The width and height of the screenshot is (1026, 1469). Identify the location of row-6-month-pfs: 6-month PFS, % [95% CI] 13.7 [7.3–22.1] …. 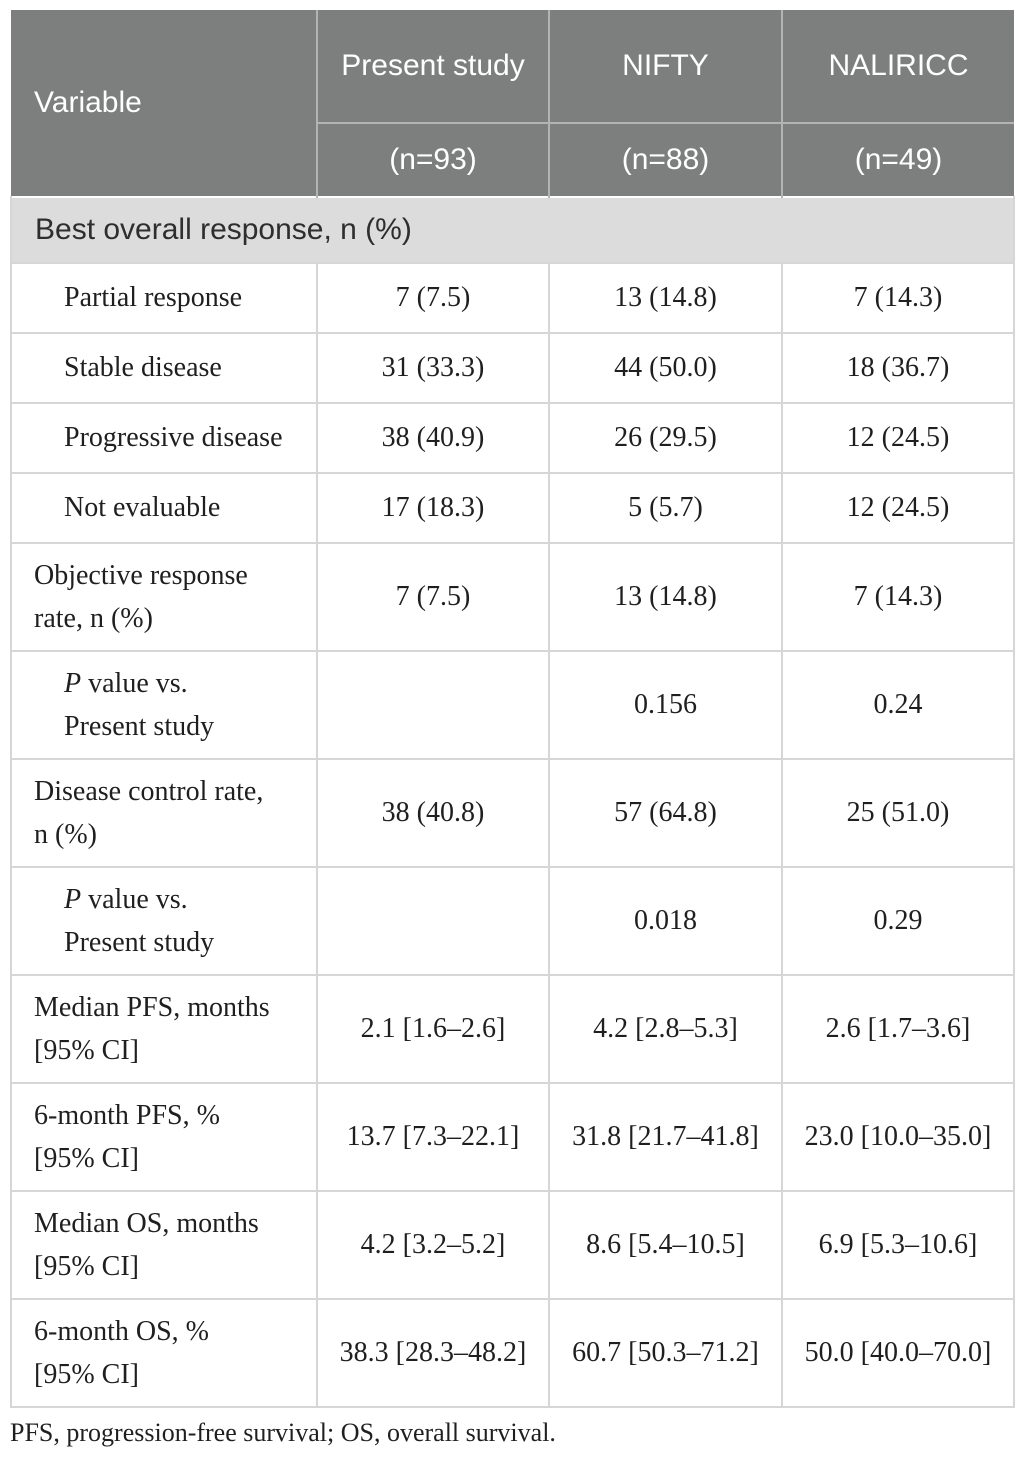
(512, 1137).